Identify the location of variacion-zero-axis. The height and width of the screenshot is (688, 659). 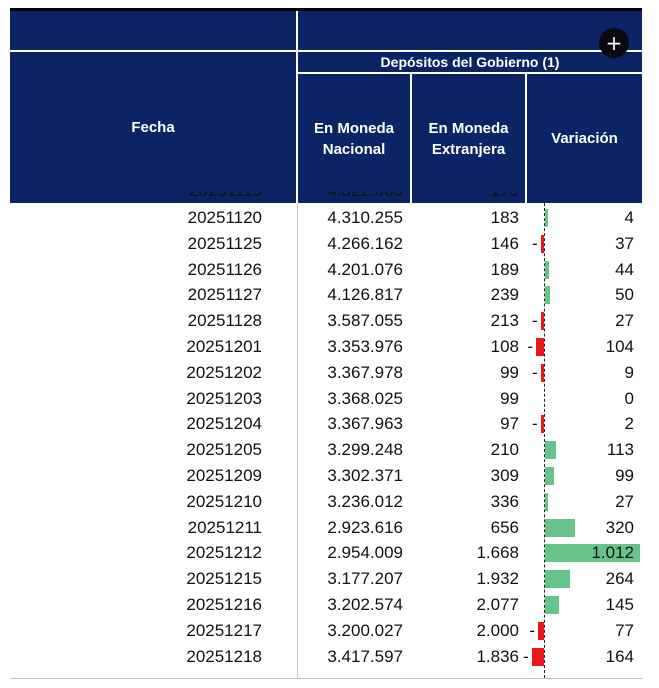
(544, 440).